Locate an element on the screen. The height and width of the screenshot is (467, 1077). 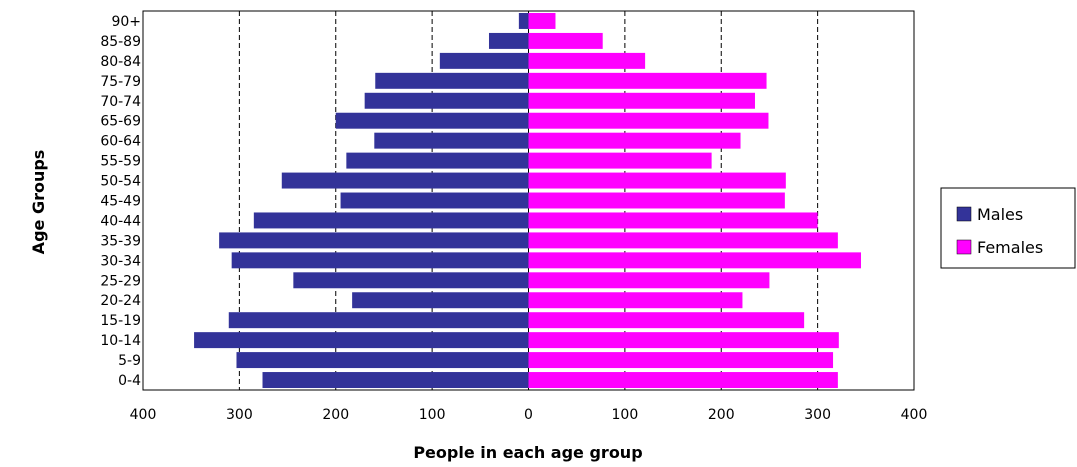
x-tick-label: 0 is located at coordinates (528, 415).